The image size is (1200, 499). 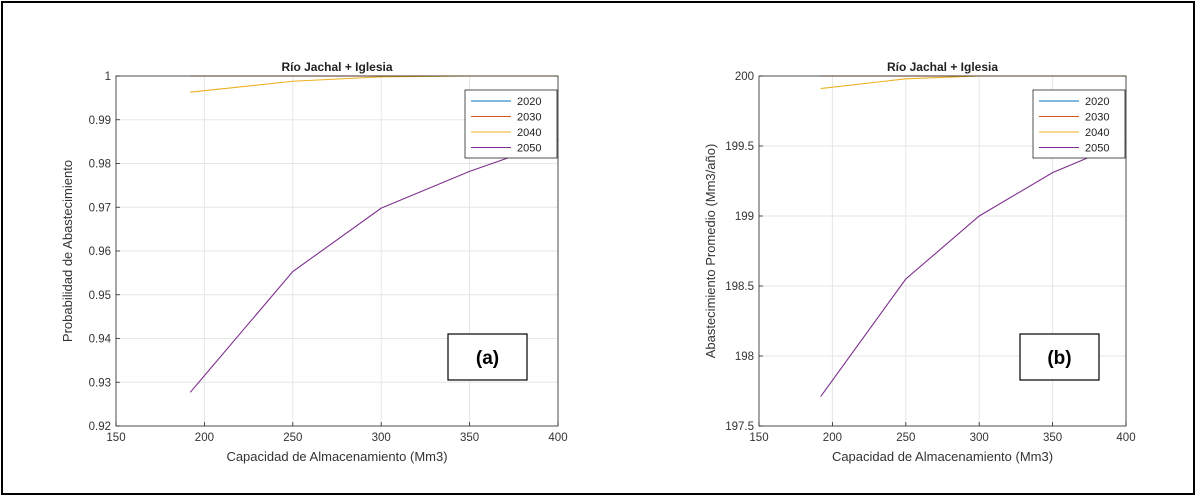 What do you see at coordinates (744, 77) in the screenshot?
I see `y-tick-label: 200` at bounding box center [744, 77].